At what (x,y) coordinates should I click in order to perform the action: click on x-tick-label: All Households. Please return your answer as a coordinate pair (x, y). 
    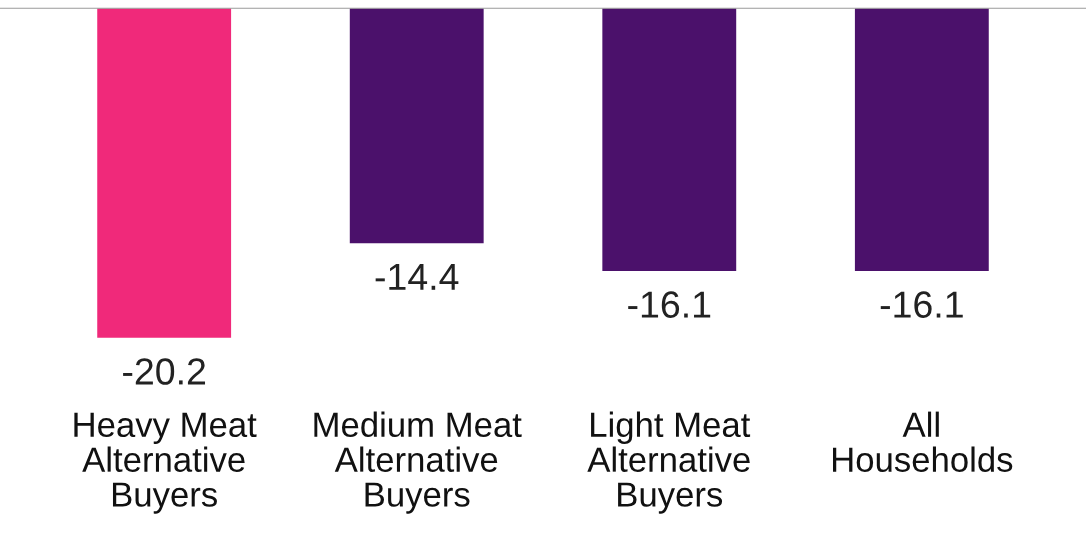
    Looking at the image, I should click on (923, 441).